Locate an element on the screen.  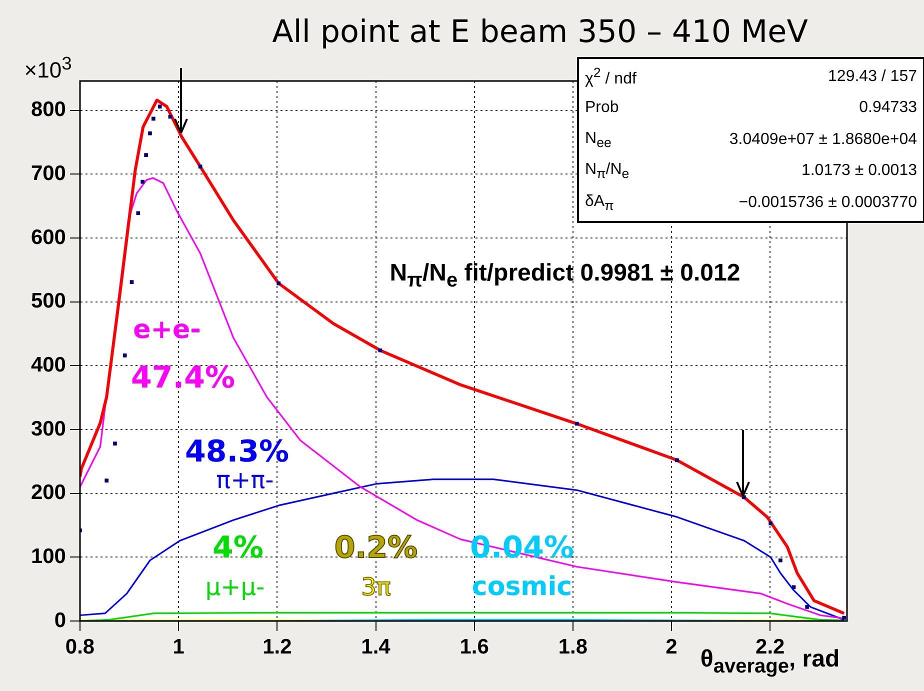
x-tick-label: 2 is located at coordinates (672, 646).